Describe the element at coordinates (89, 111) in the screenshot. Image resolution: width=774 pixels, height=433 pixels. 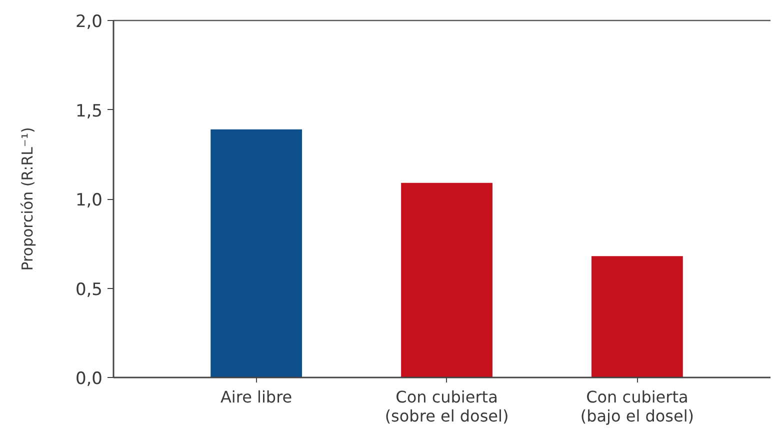
I see `y-tick-label: 1,5` at that location.